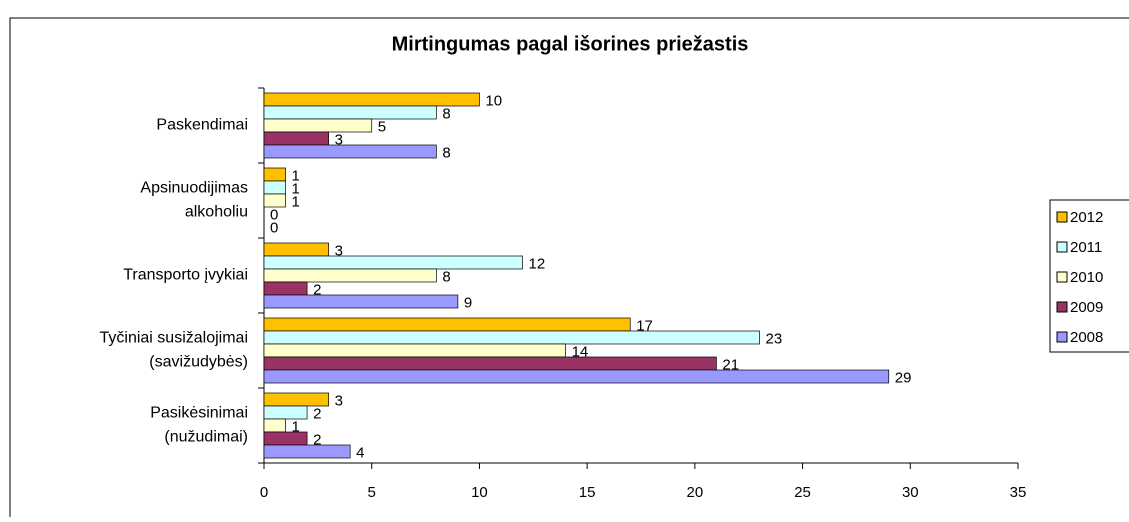 This screenshot has width=1129, height=522. I want to click on y-tick-label: Apsinuodijimas, so click(194, 188).